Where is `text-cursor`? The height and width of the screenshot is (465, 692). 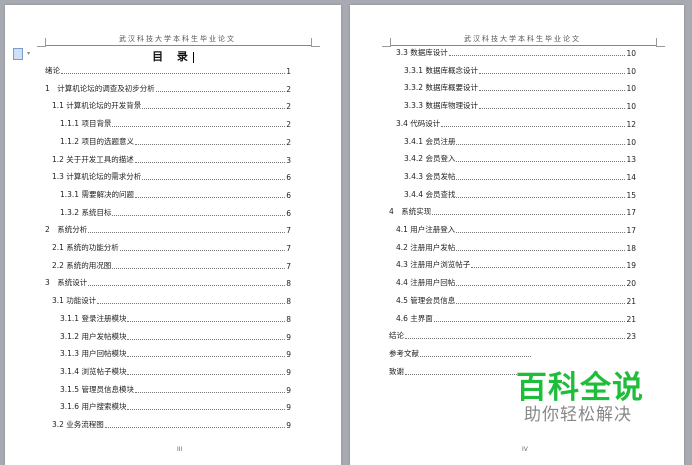
text-cursor is located at coordinates (193, 57).